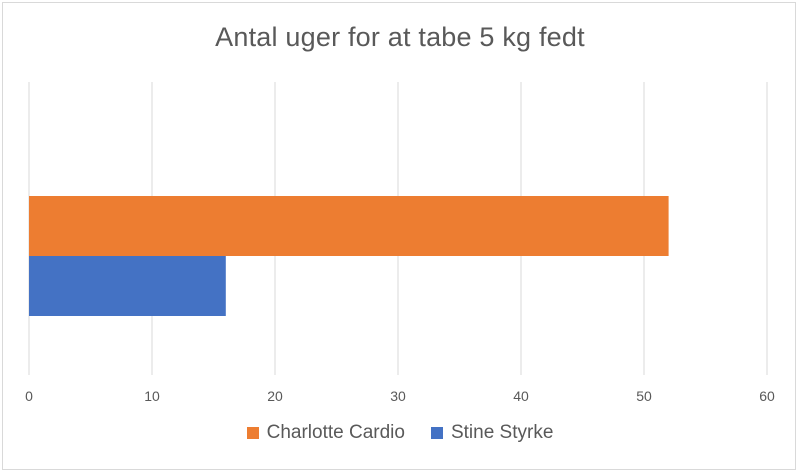 This screenshot has width=800, height=474. What do you see at coordinates (398, 396) in the screenshot?
I see `x-tick-label-30: 30` at bounding box center [398, 396].